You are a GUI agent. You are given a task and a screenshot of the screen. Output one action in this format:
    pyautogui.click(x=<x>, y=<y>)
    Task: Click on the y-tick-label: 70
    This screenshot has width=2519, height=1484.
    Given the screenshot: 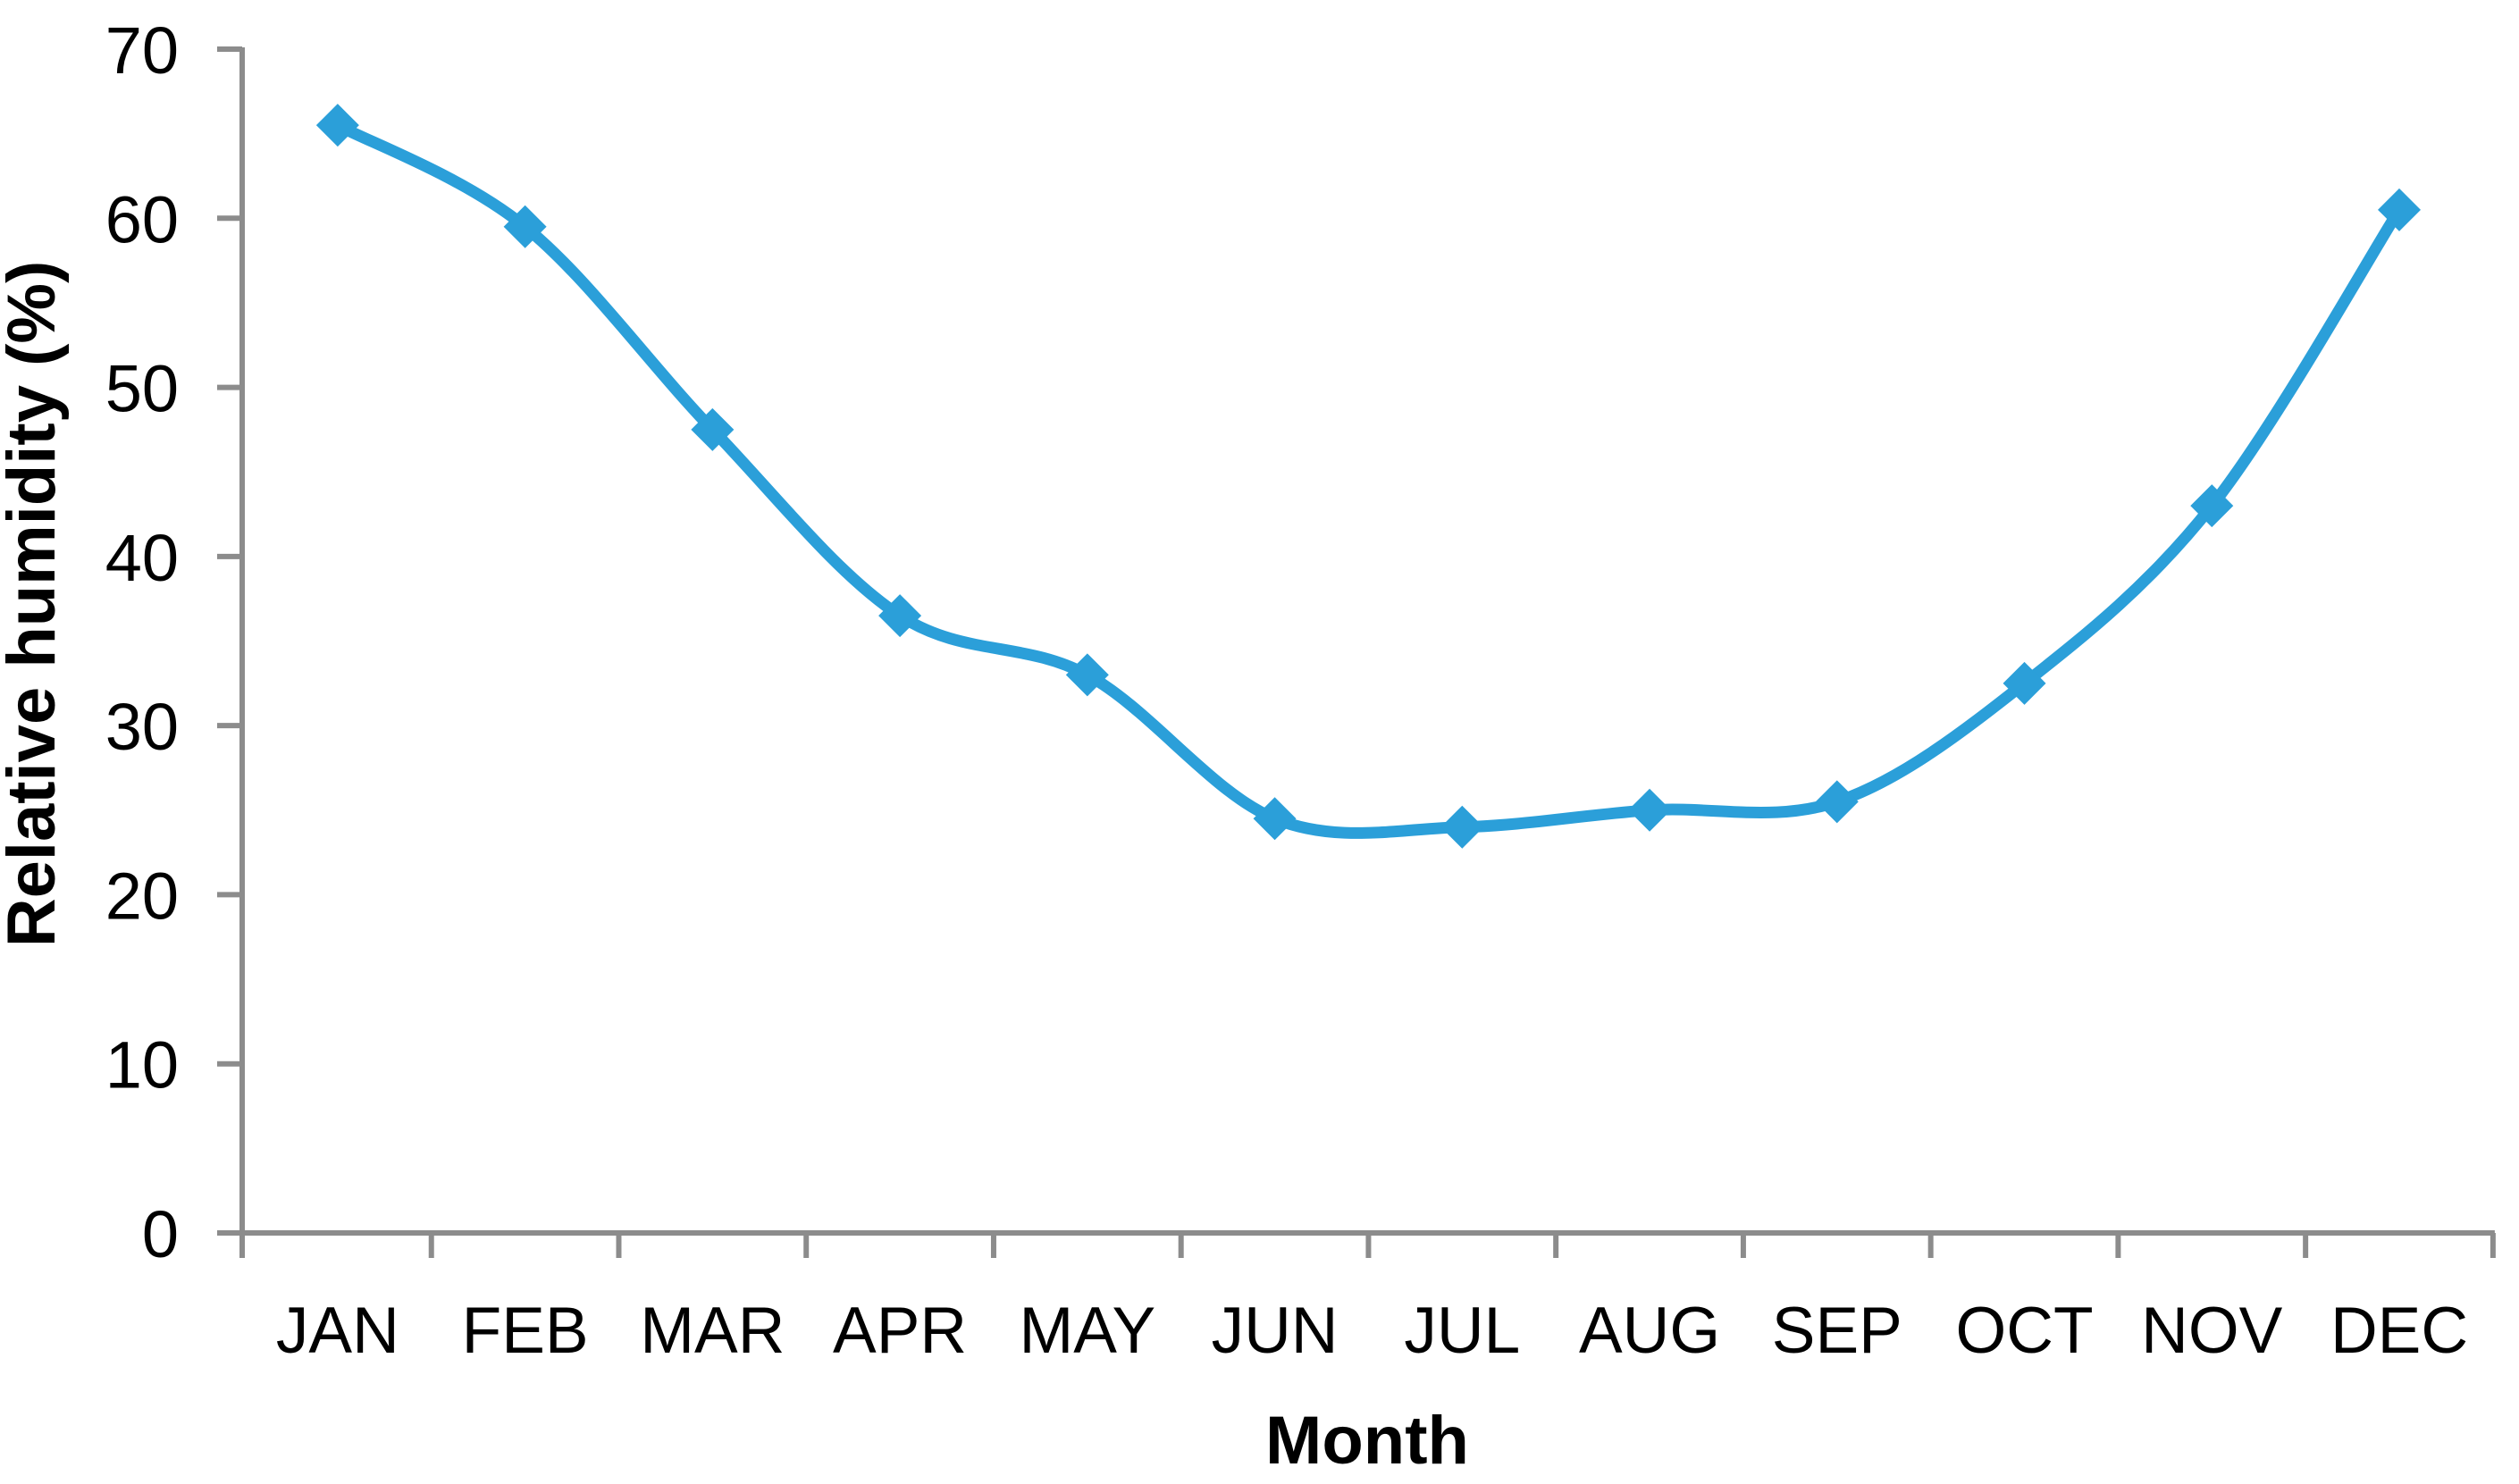 What is the action you would take?
    pyautogui.click(x=142, y=51)
    